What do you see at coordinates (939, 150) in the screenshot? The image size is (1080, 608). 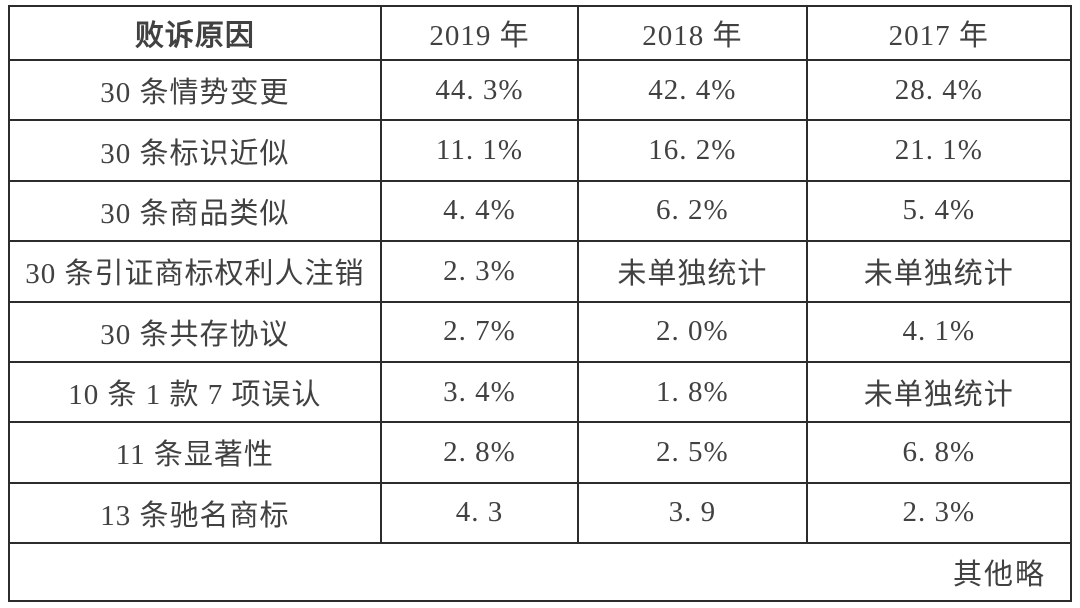 I see `cell-2017: 21. 1%` at bounding box center [939, 150].